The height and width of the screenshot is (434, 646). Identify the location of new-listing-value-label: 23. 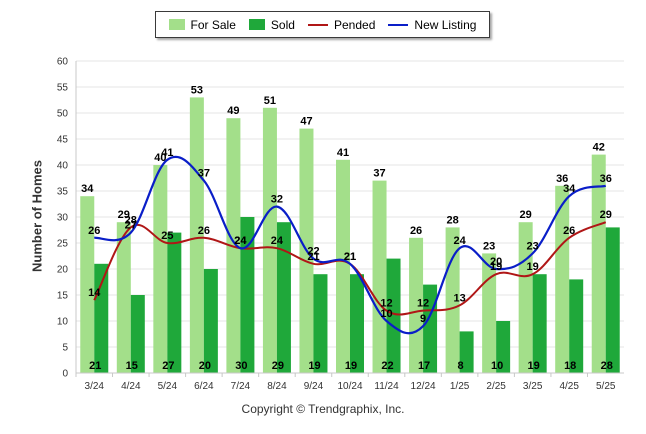
(533, 246).